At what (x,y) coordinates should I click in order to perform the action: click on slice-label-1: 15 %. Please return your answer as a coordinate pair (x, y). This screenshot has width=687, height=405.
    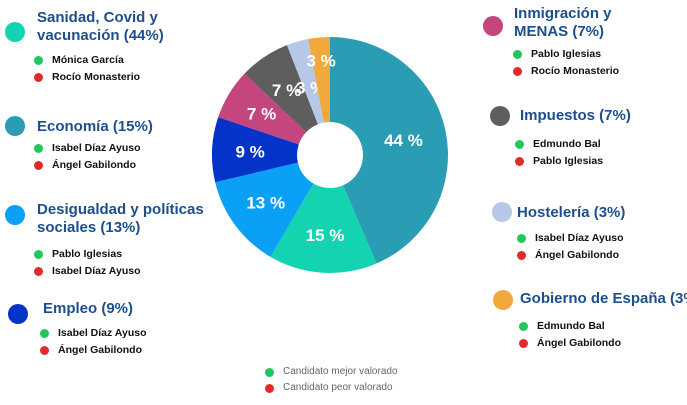
    Looking at the image, I should click on (325, 235).